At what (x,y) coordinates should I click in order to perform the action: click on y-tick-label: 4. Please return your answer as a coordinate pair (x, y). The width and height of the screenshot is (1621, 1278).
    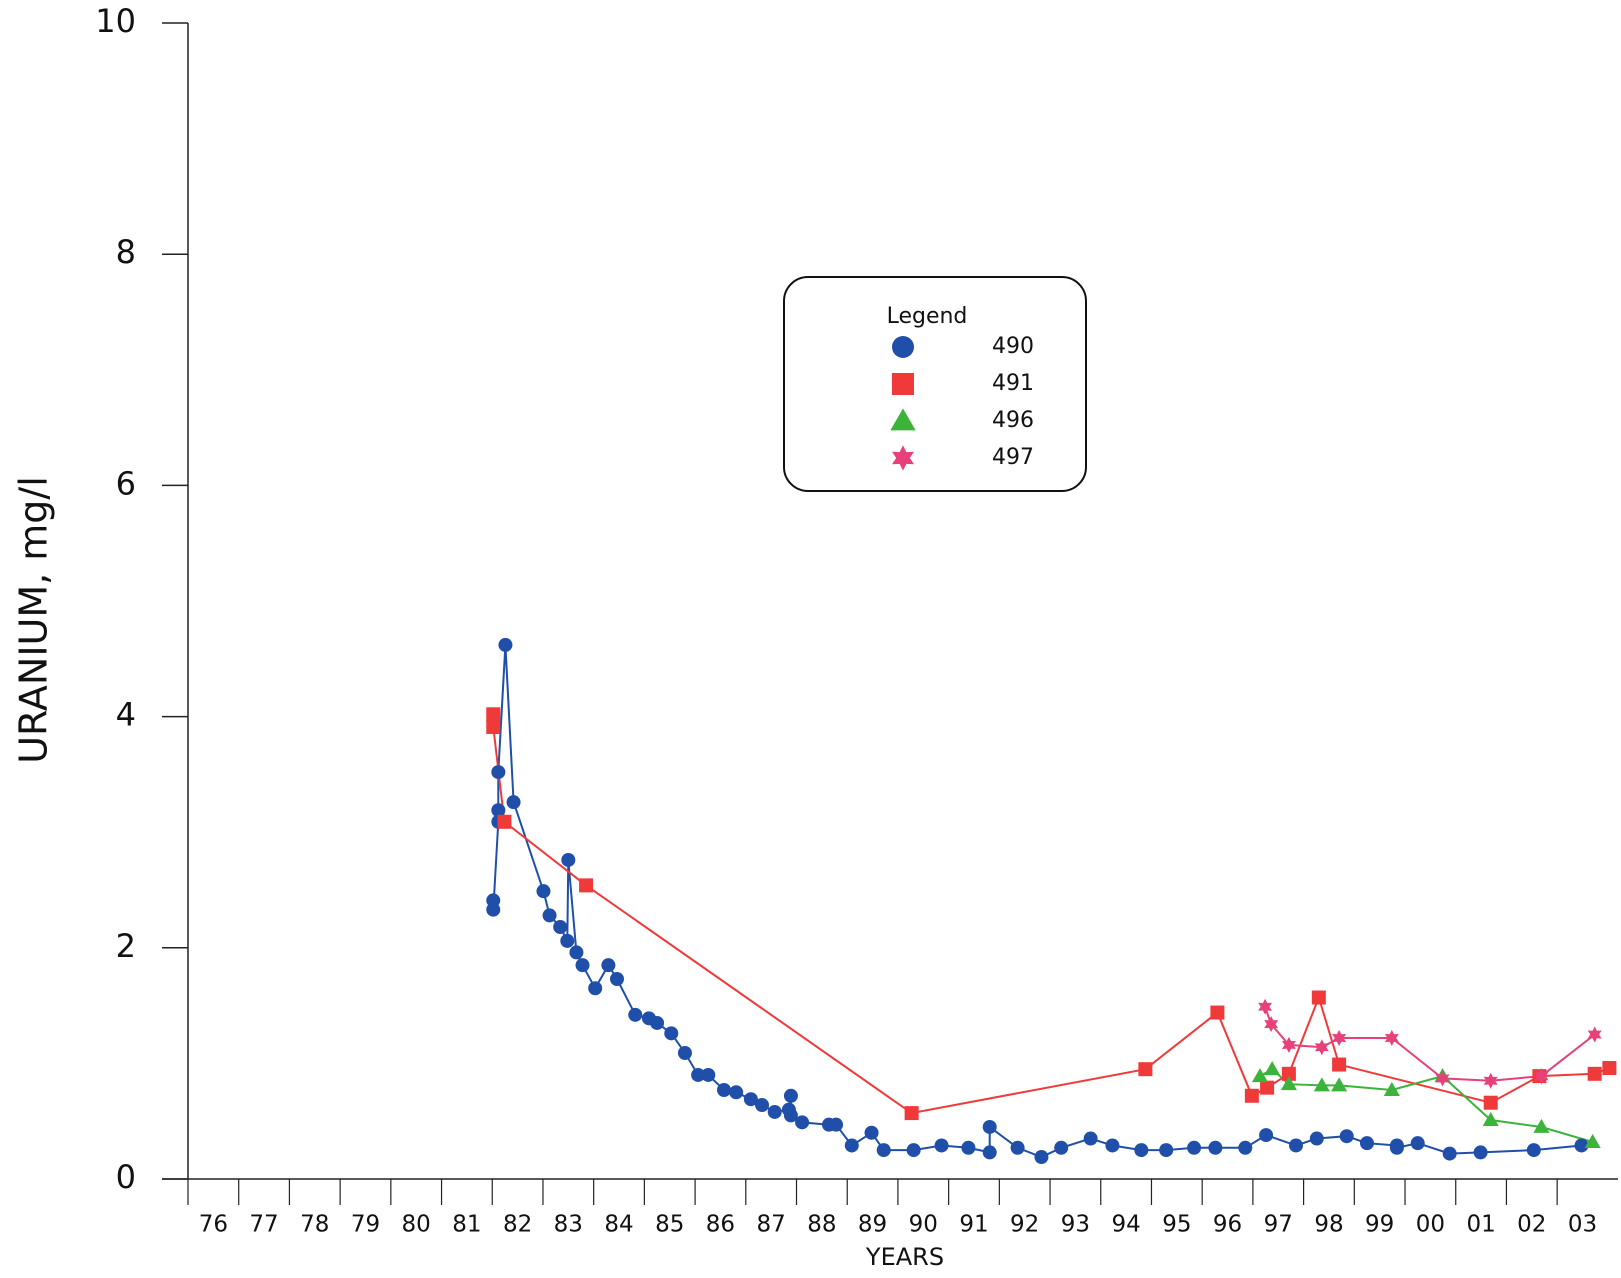
    Looking at the image, I should click on (126, 715).